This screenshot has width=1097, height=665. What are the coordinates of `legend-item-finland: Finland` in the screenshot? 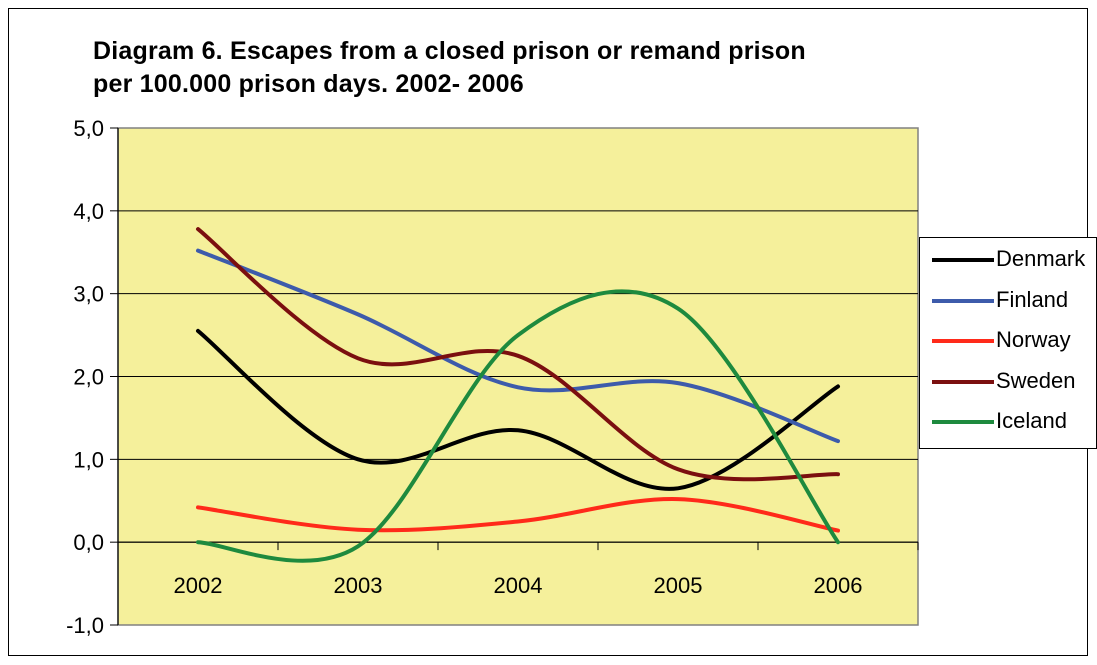 It's located at (1008, 300).